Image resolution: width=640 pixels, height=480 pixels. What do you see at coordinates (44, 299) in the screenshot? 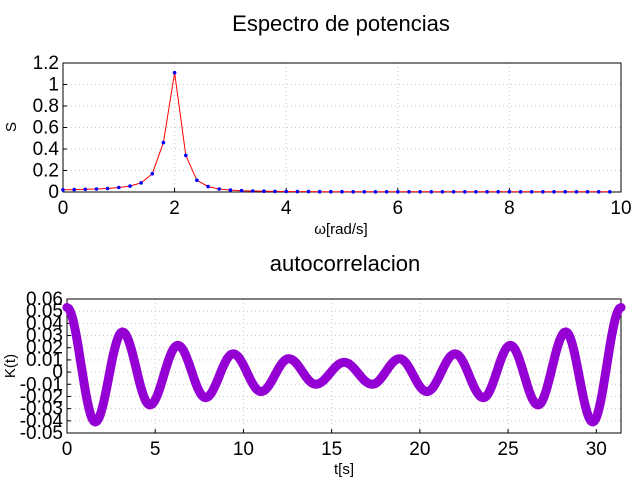
I see `y-tick-label: 0.06` at bounding box center [44, 299].